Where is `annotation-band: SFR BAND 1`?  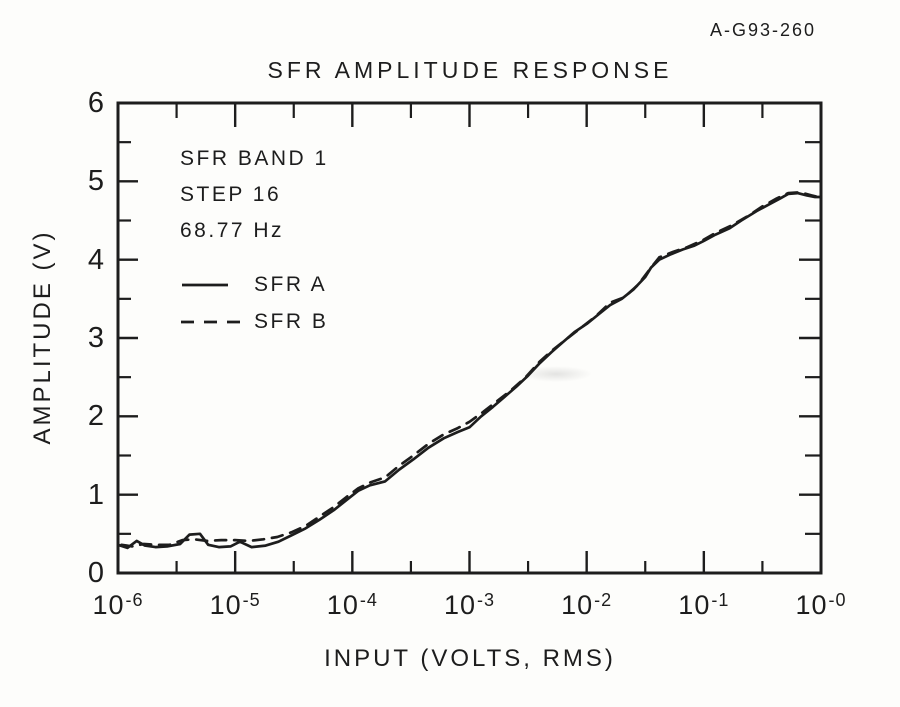 annotation-band: SFR BAND 1 is located at coordinates (254, 158).